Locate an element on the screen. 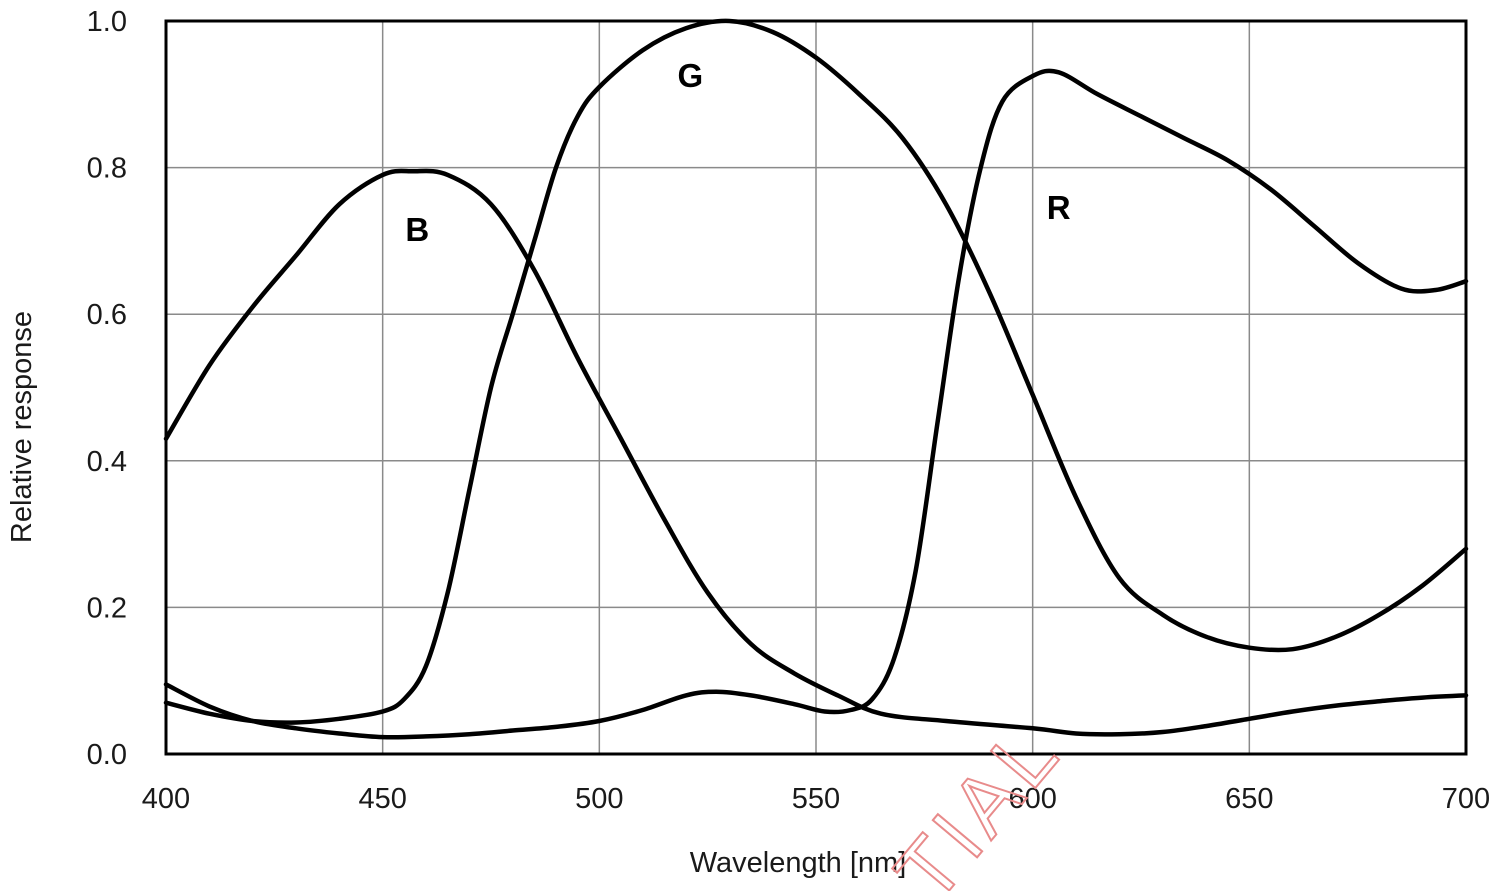 The width and height of the screenshot is (1500, 891). x-tick-label: 550 is located at coordinates (816, 799).